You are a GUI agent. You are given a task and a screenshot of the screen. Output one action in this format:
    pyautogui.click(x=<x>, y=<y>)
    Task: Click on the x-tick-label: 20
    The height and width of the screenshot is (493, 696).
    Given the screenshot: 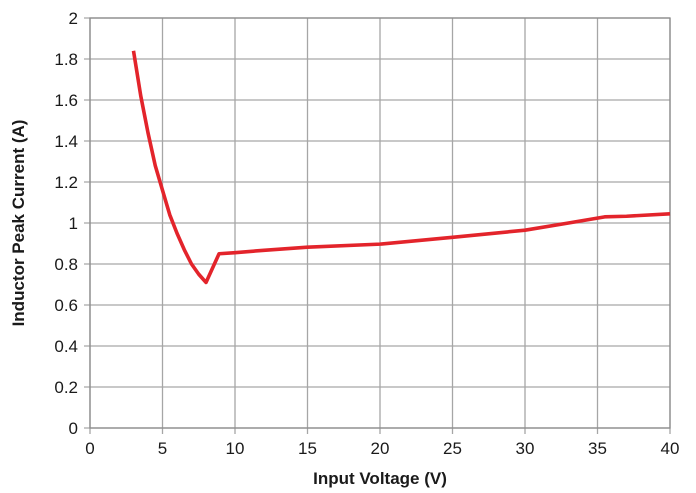 What is the action you would take?
    pyautogui.click(x=380, y=448)
    